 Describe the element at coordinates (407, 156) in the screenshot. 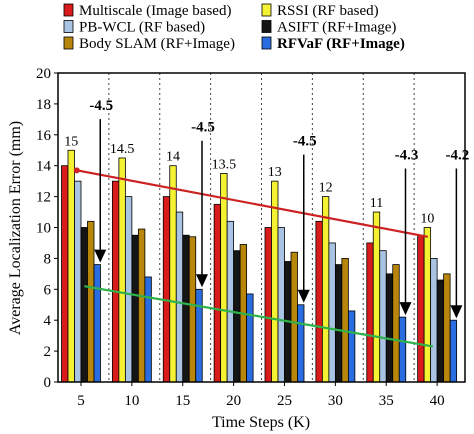

I see `improvement-label: -4.3` at that location.